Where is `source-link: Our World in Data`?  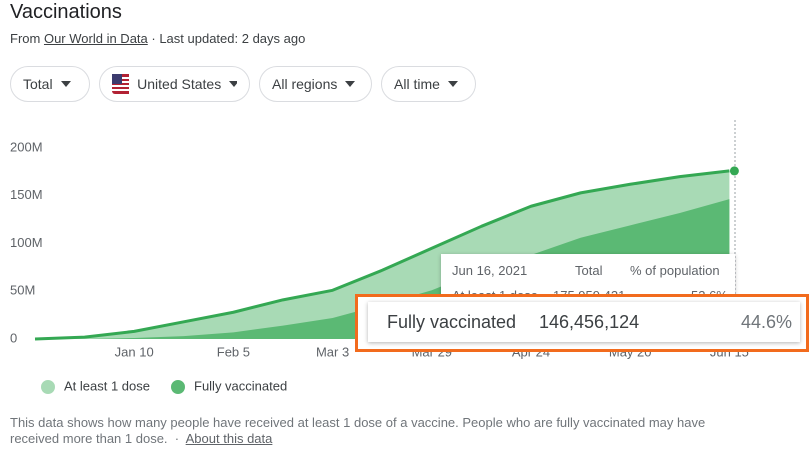 source-link: Our World in Data is located at coordinates (95, 38).